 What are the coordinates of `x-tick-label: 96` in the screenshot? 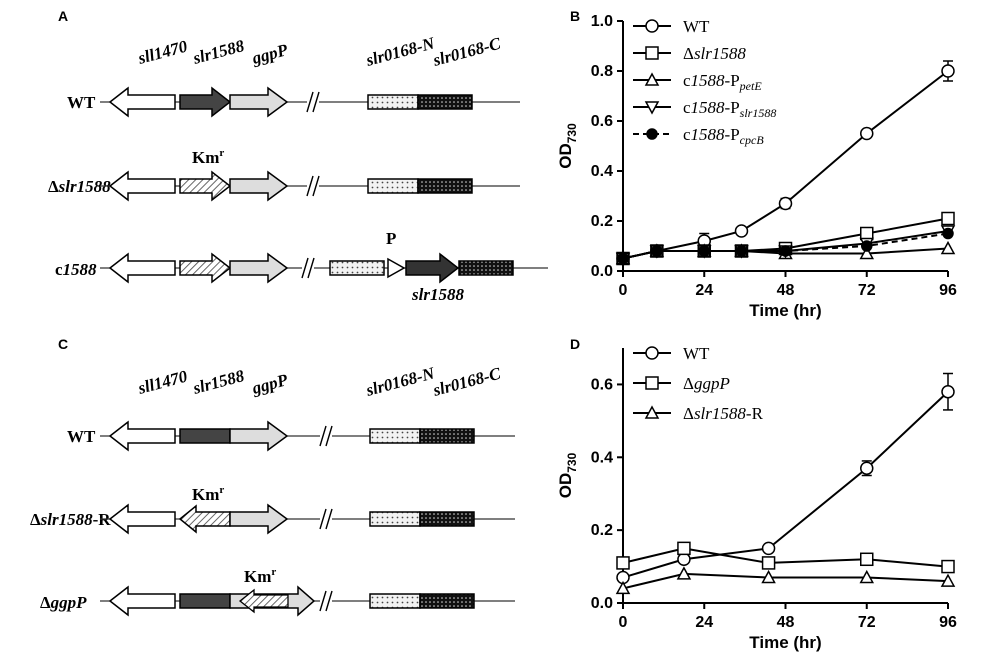 It's located at (948, 290).